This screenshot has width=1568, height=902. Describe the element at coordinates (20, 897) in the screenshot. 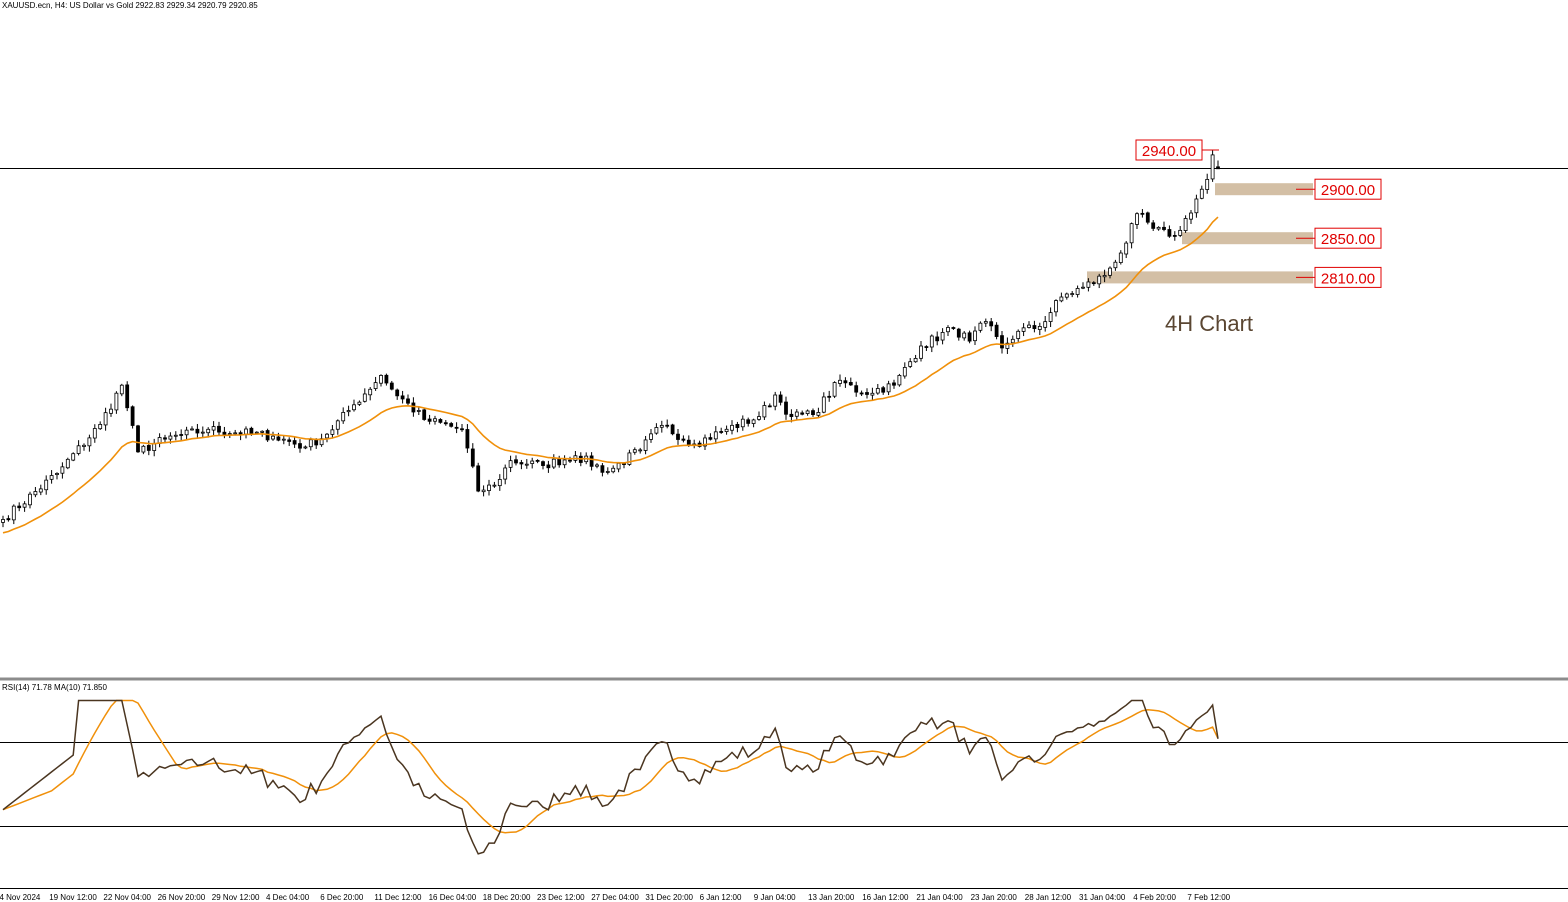

I see `x-tick-label: 14 Nov 2024` at that location.